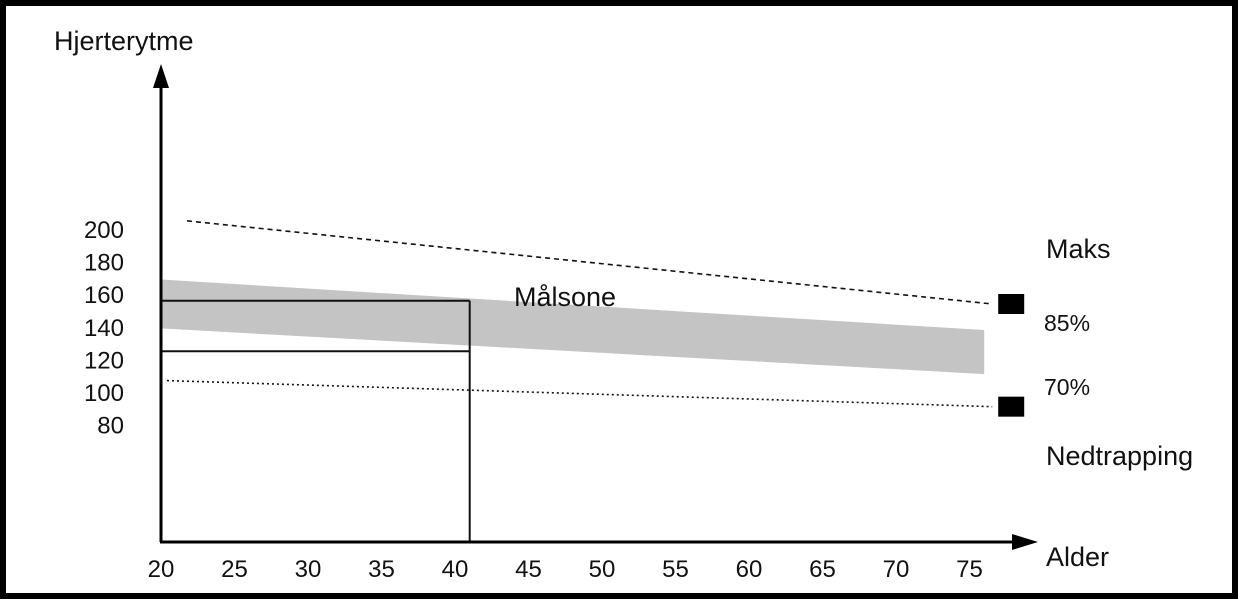 The image size is (1238, 599). I want to click on y-tick-label-200: 200, so click(104, 230).